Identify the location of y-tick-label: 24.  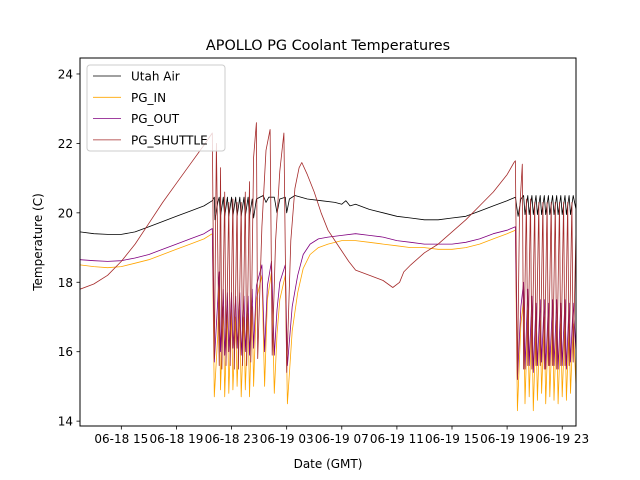
(65, 74).